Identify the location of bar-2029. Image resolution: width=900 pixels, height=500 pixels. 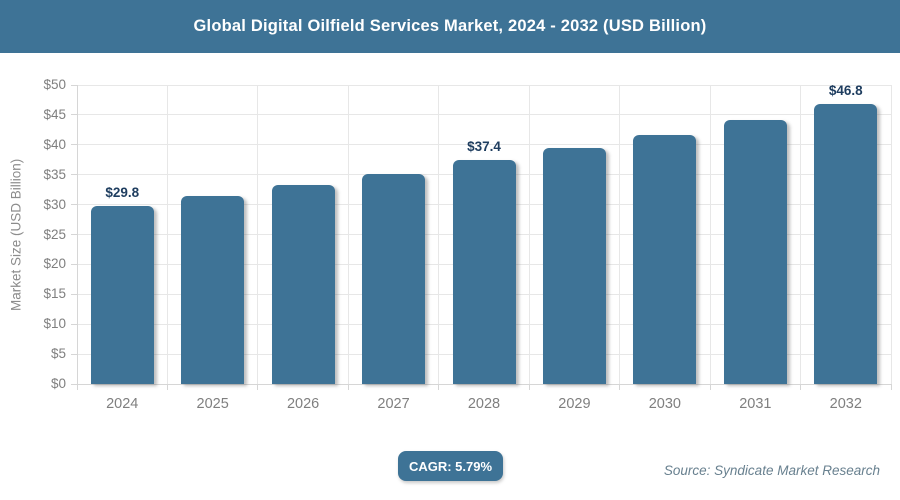
(574, 265).